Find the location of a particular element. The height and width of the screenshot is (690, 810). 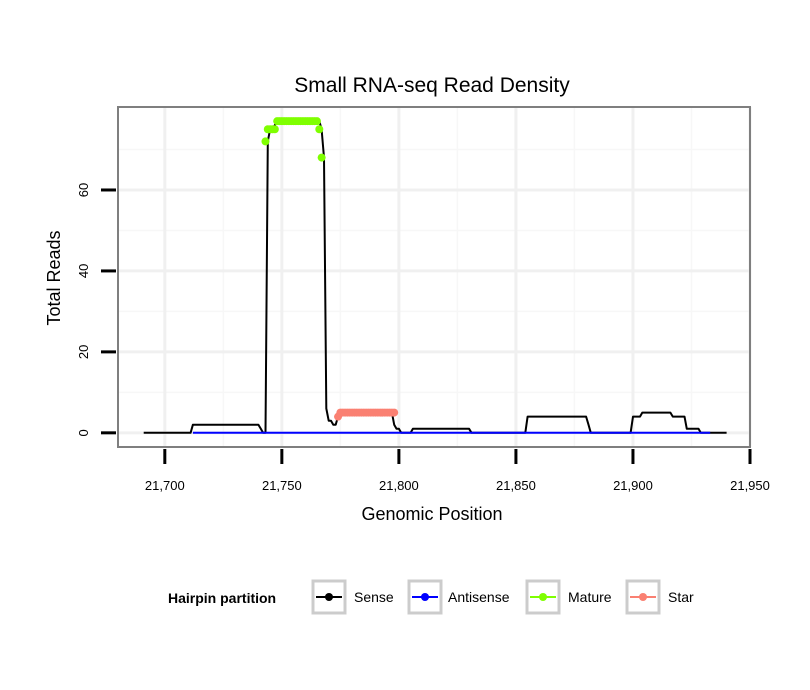

legend-key-marker-mature is located at coordinates (543, 597).